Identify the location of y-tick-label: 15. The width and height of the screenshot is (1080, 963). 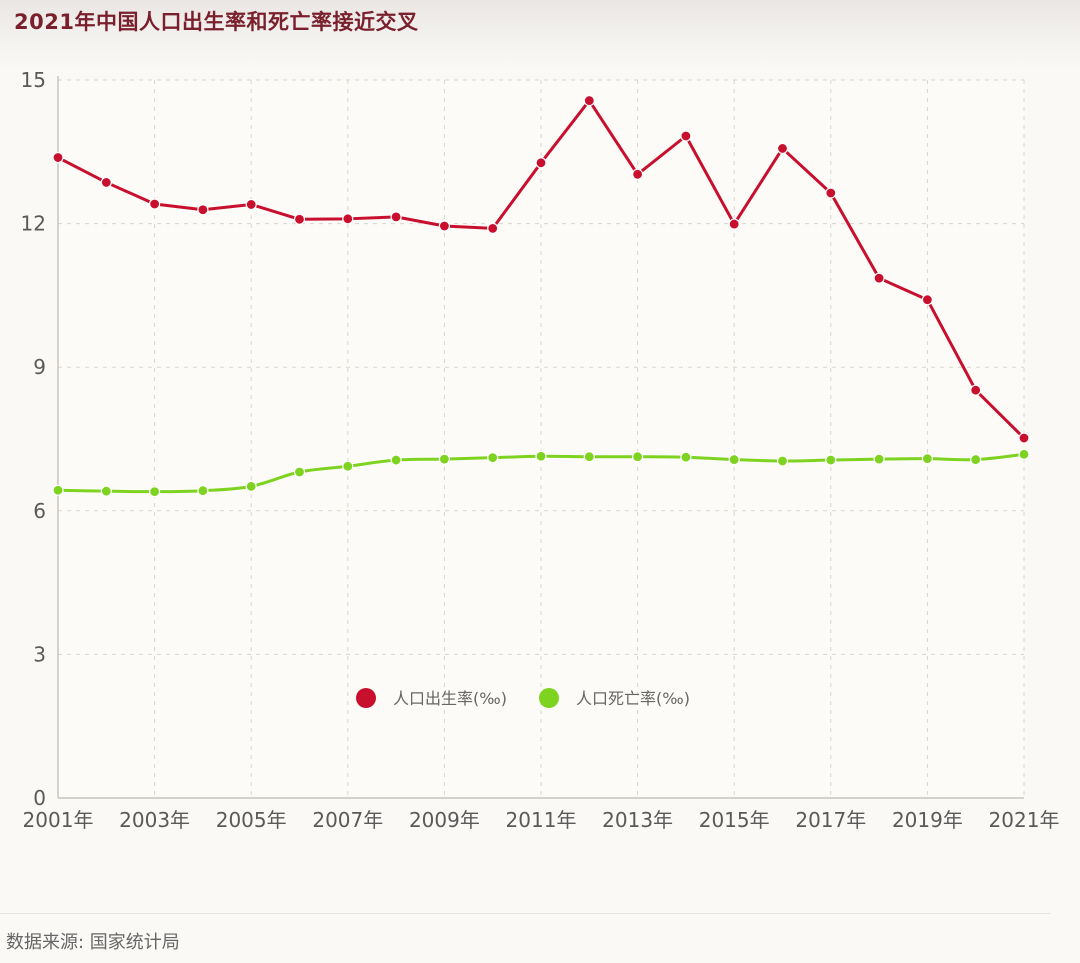
(33, 80).